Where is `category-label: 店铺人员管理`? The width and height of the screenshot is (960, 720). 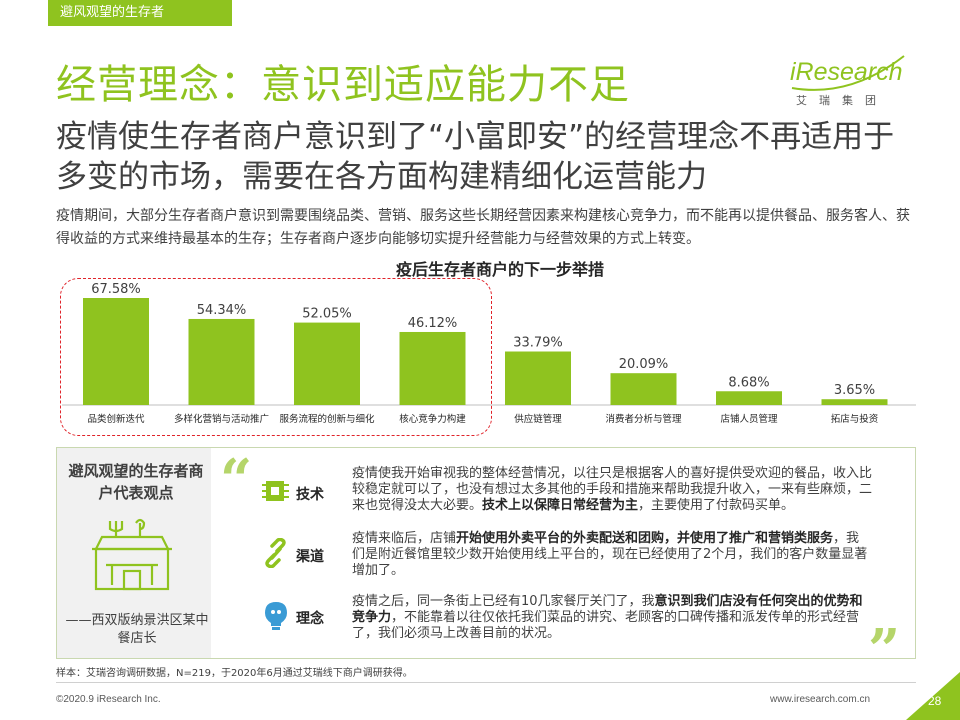
category-label: 店铺人员管理 is located at coordinates (749, 419).